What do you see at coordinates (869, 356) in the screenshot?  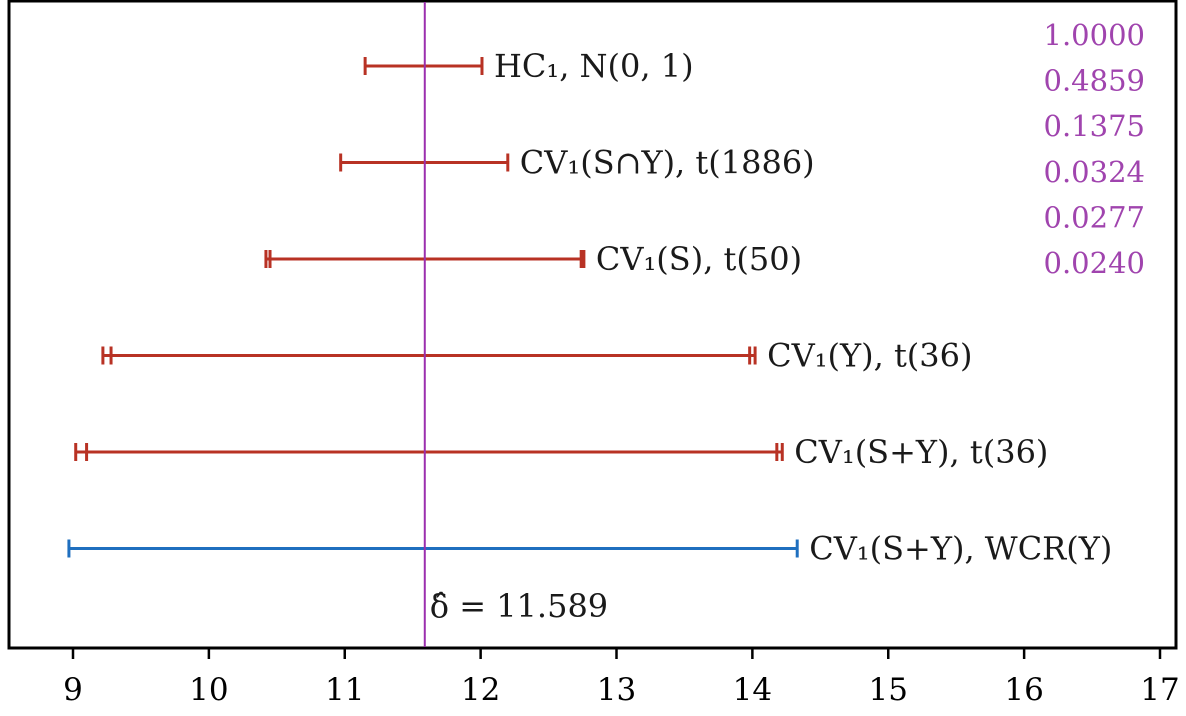 I see `interval-label: CV₁(Y), t(36)` at bounding box center [869, 356].